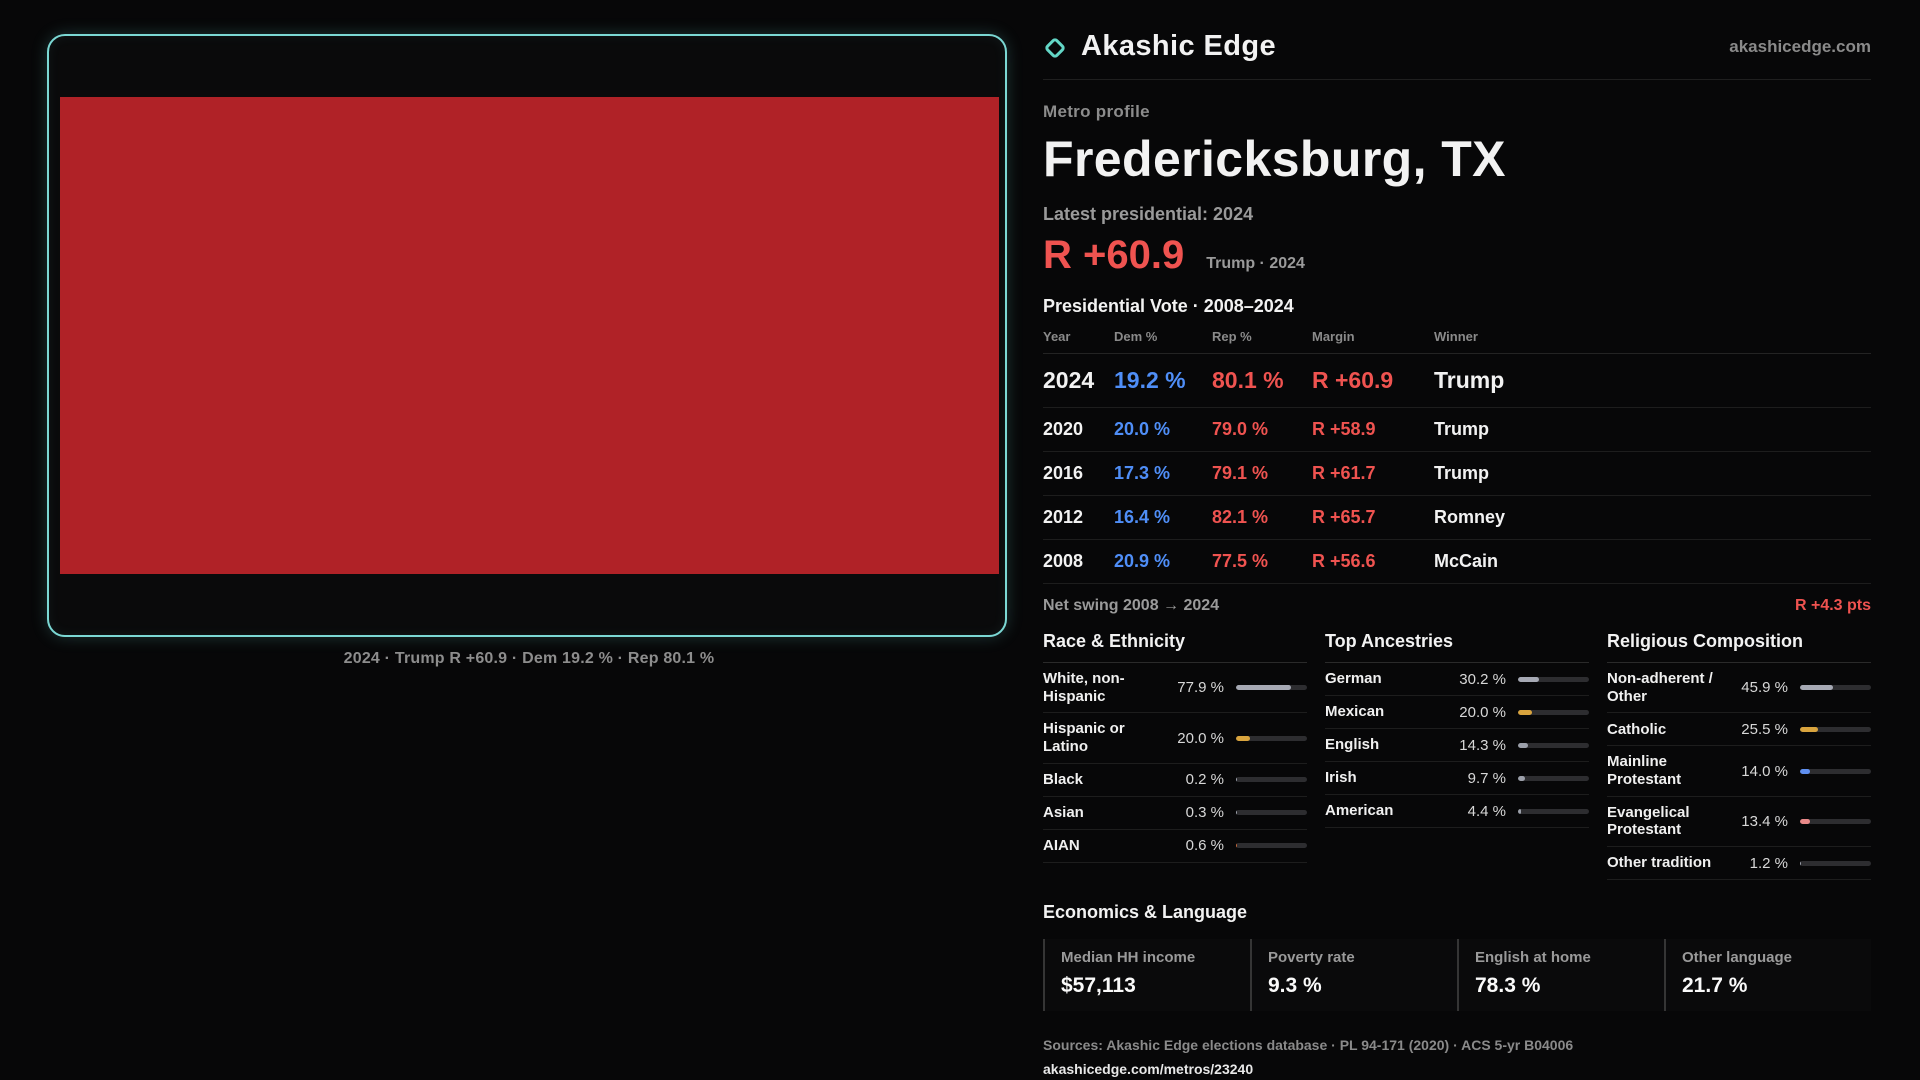  What do you see at coordinates (1063, 561) in the screenshot?
I see `year-cell: 2008` at bounding box center [1063, 561].